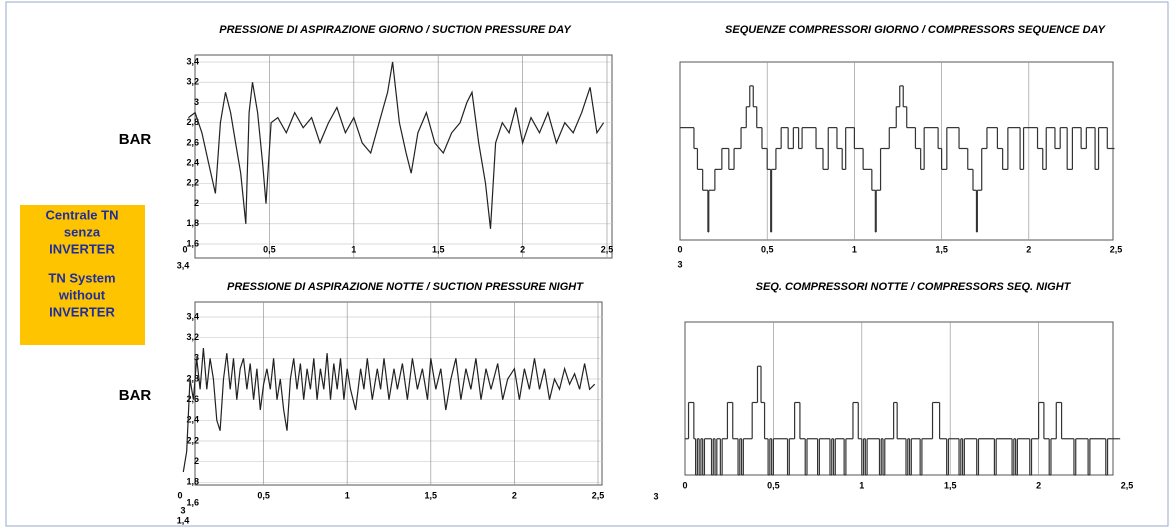  I want to click on box-line: without, so click(82, 294).